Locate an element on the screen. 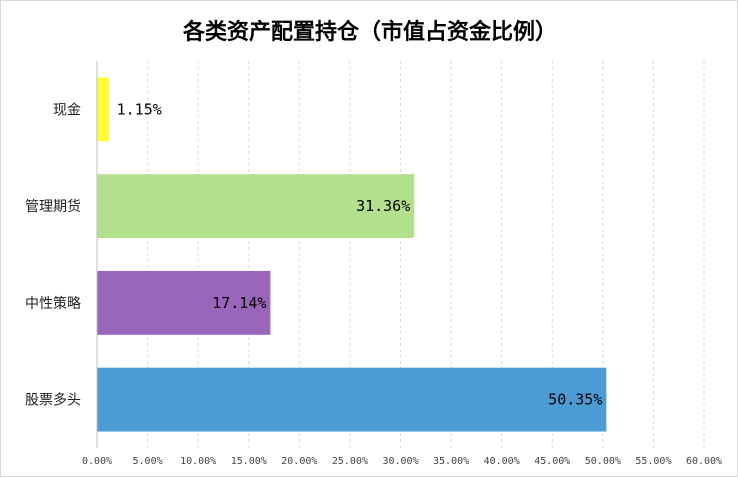 Image resolution: width=738 pixels, height=478 pixels. data-label: 17.14% is located at coordinates (239, 303).